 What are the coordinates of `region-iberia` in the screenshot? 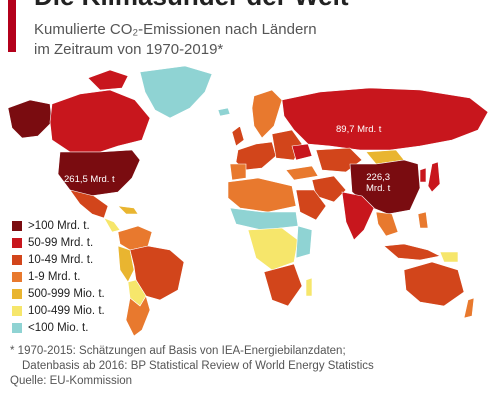 It's located at (238, 172).